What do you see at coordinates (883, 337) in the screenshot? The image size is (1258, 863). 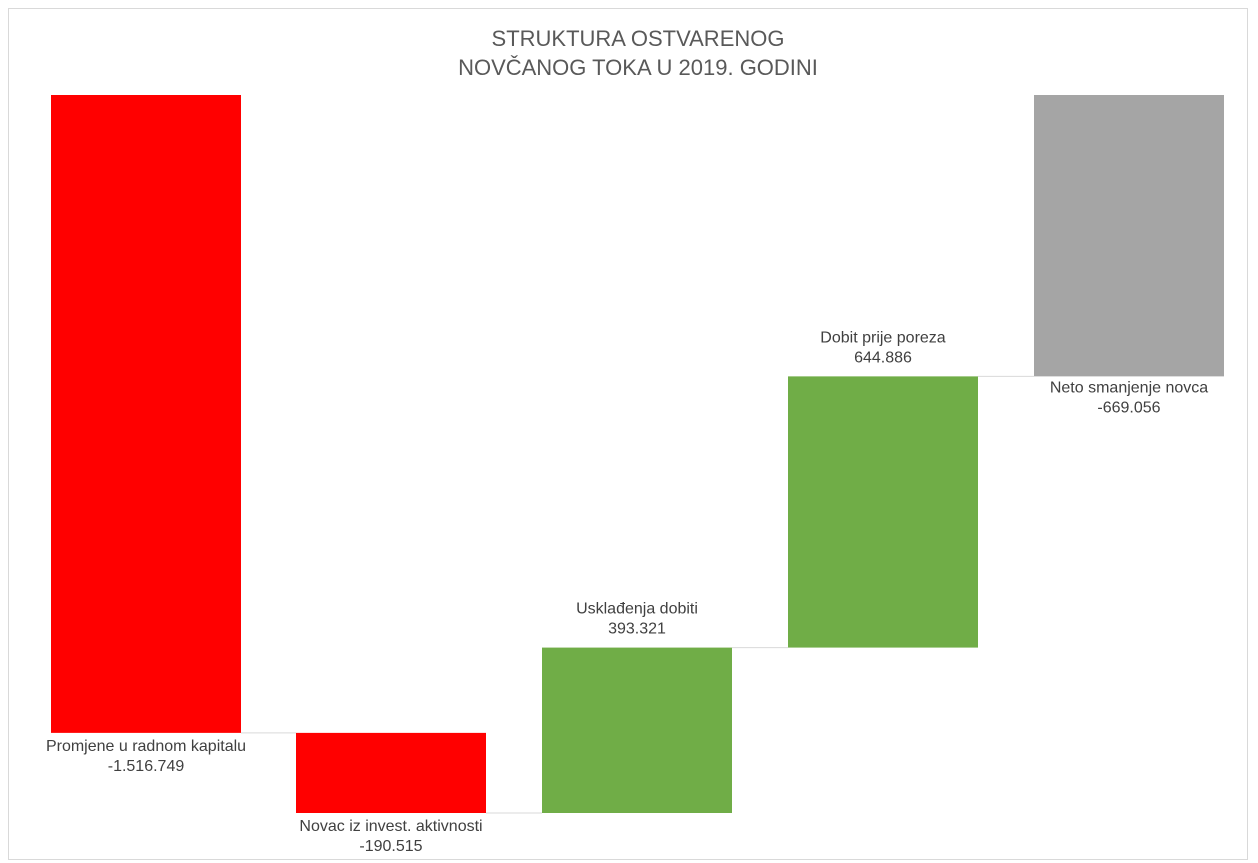 I see `category-label: Dobit prije poreza` at bounding box center [883, 337].